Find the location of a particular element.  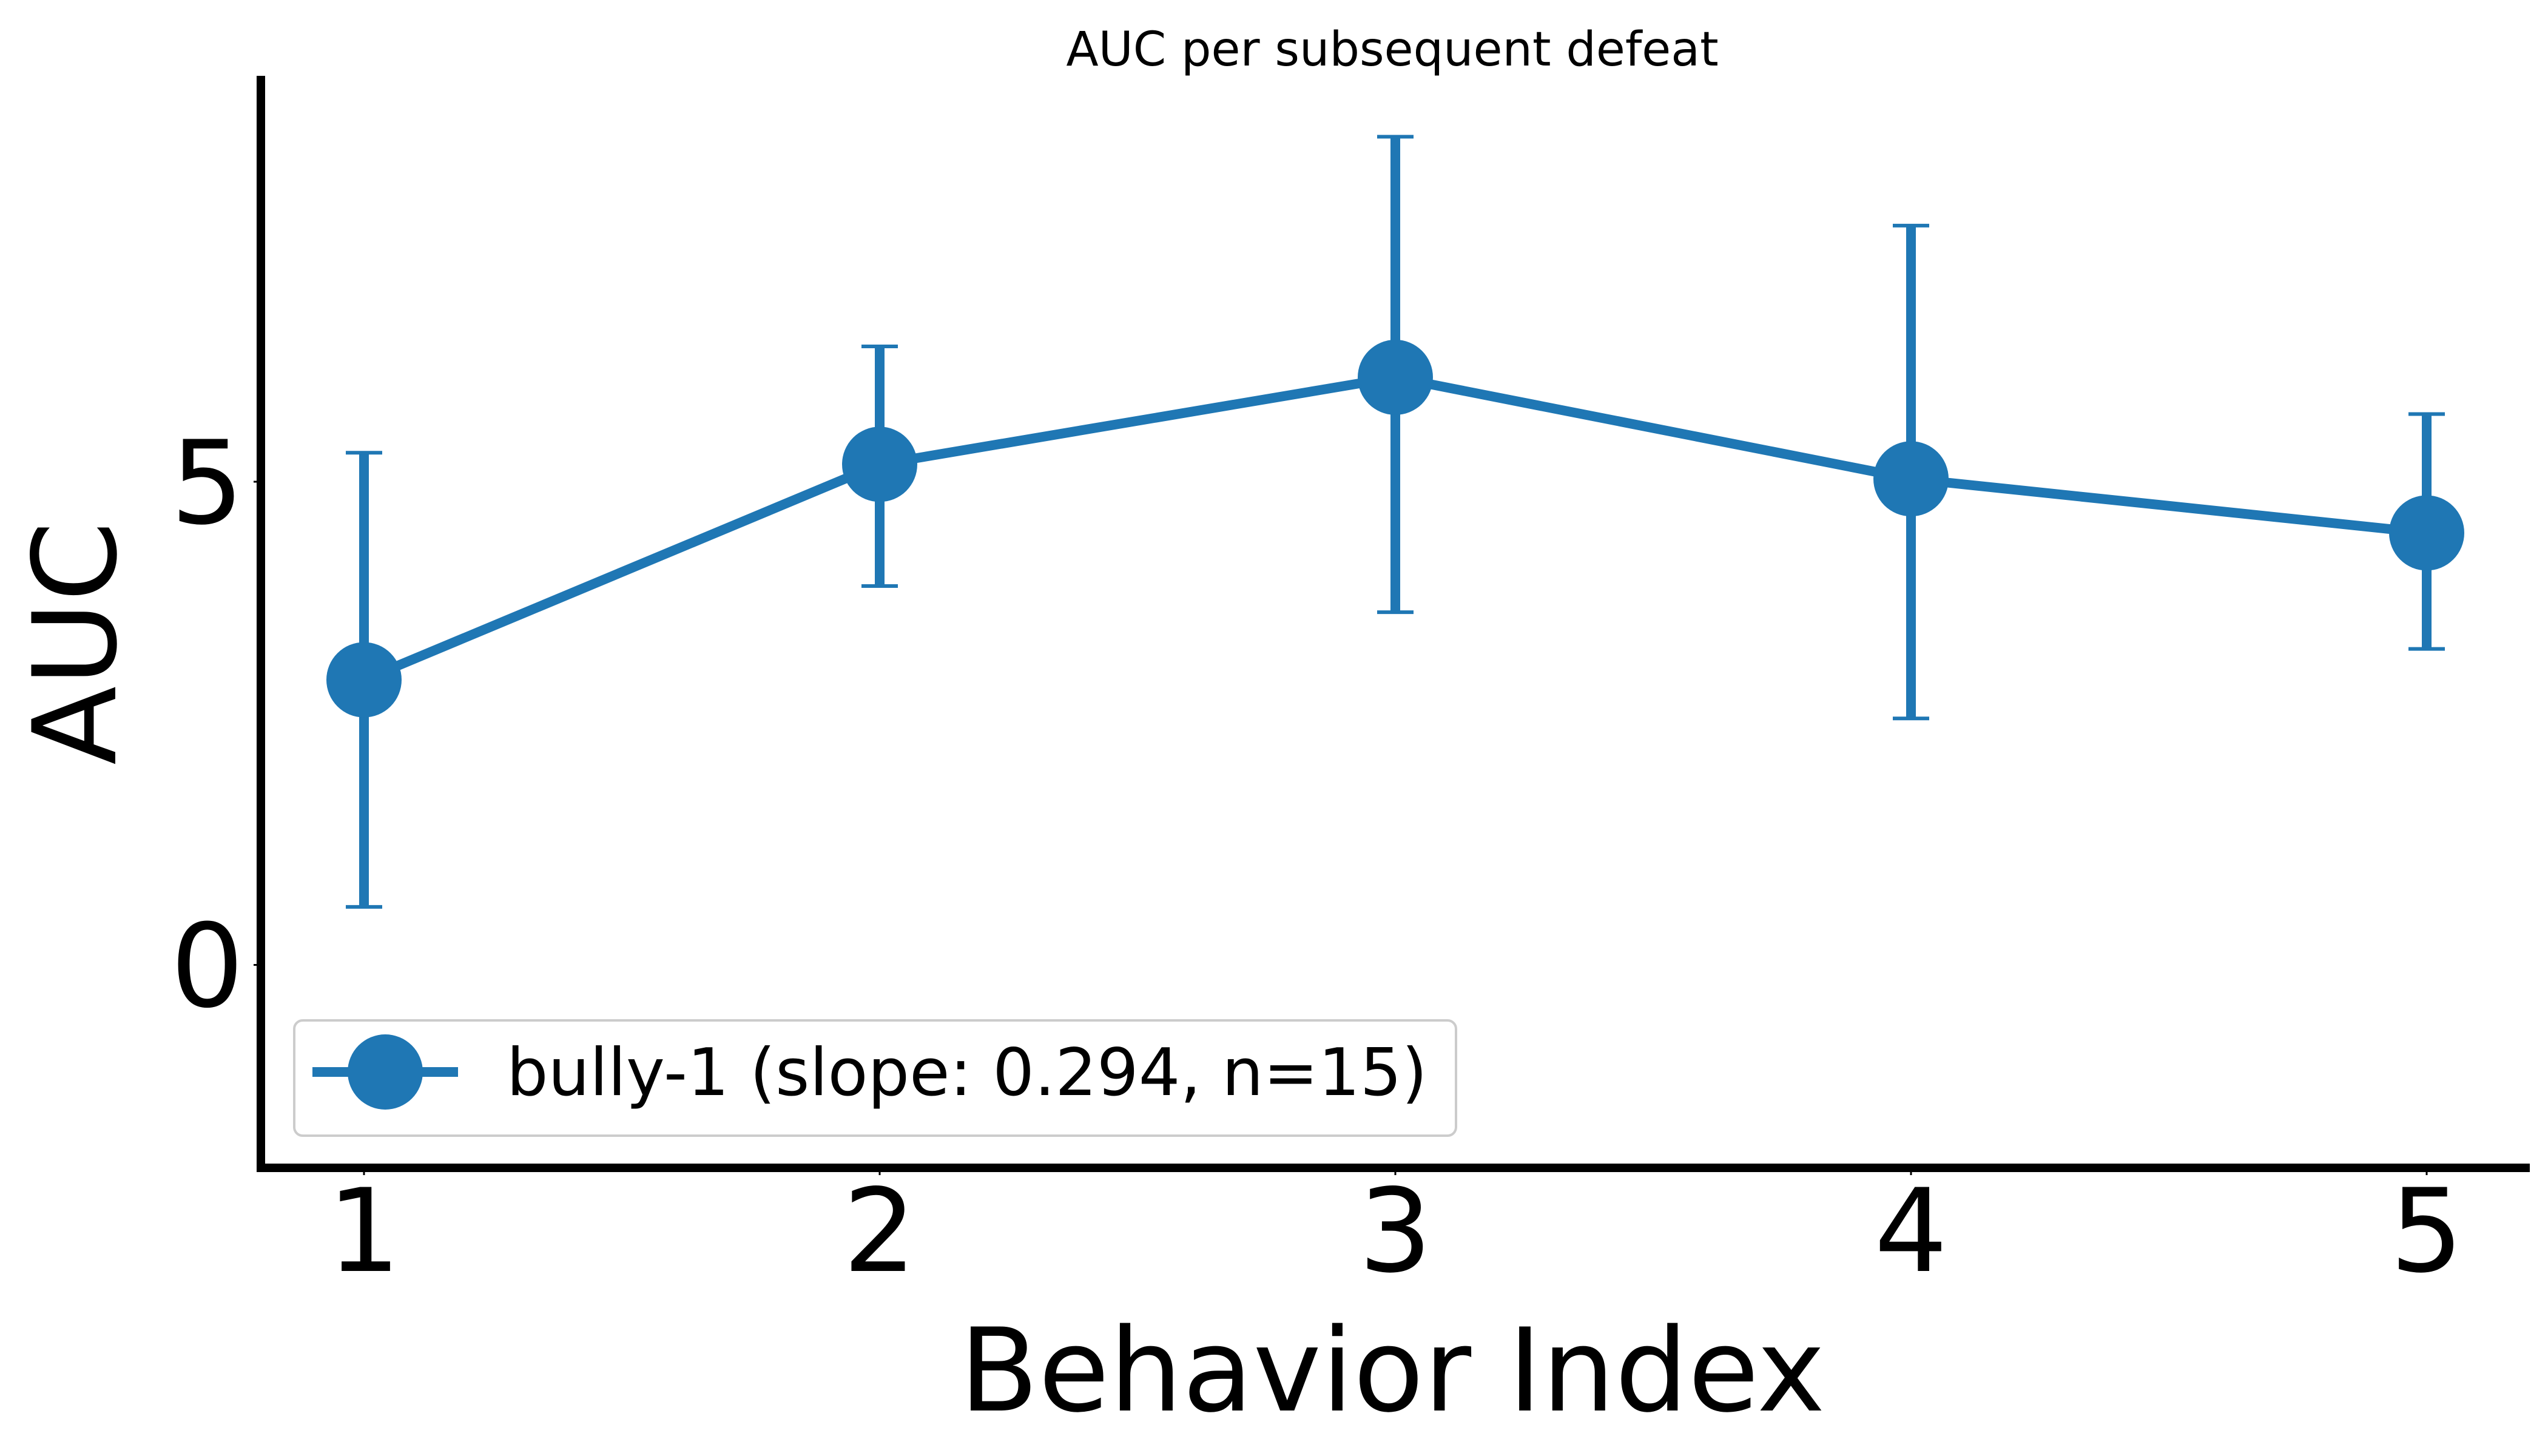

legend-box is located at coordinates (875, 1078).